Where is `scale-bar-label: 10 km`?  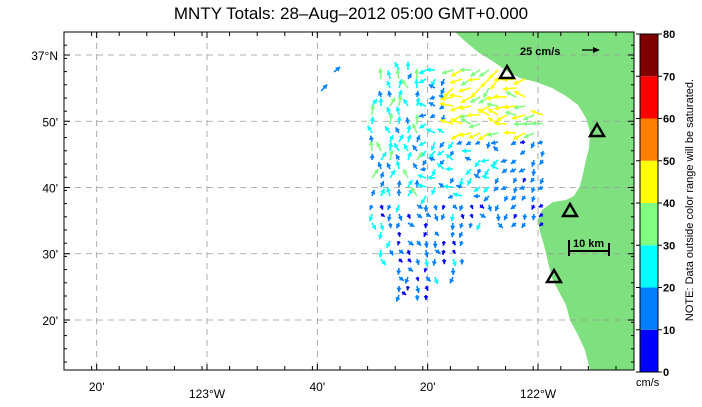
scale-bar-label: 10 km is located at coordinates (588, 244).